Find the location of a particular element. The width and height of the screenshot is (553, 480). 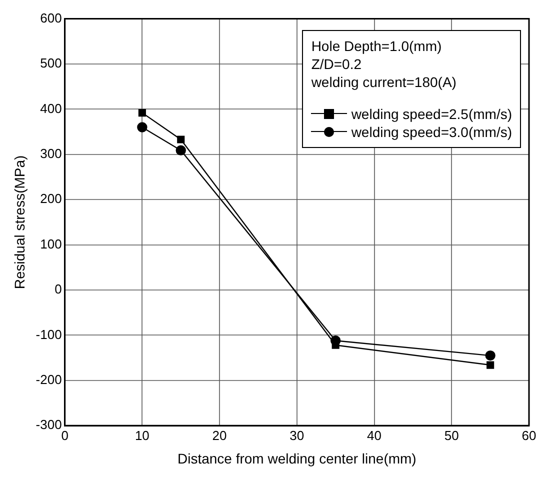

y-tick-label: -100 is located at coordinates (49, 334).